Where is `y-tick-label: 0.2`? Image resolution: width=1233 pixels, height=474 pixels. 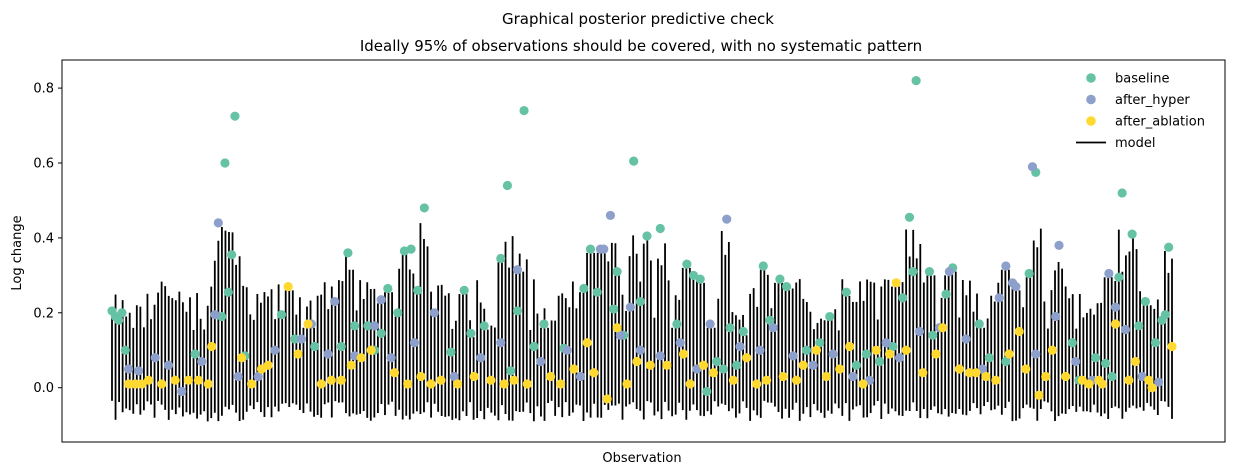
y-tick-label: 0.2 is located at coordinates (43, 313).